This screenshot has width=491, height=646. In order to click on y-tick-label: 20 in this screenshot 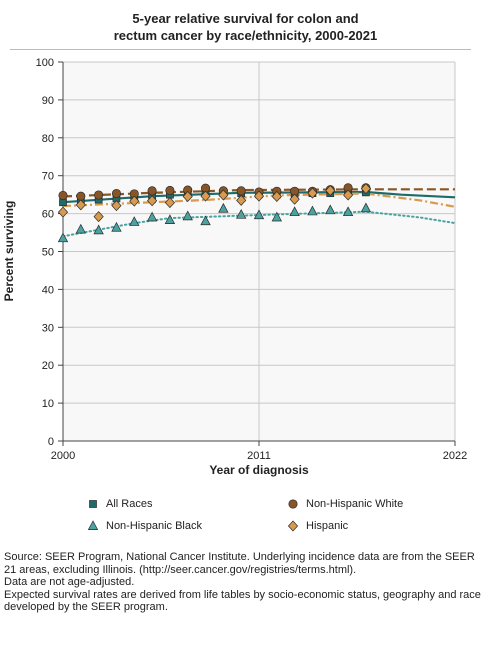, I will do `click(48, 366)`.